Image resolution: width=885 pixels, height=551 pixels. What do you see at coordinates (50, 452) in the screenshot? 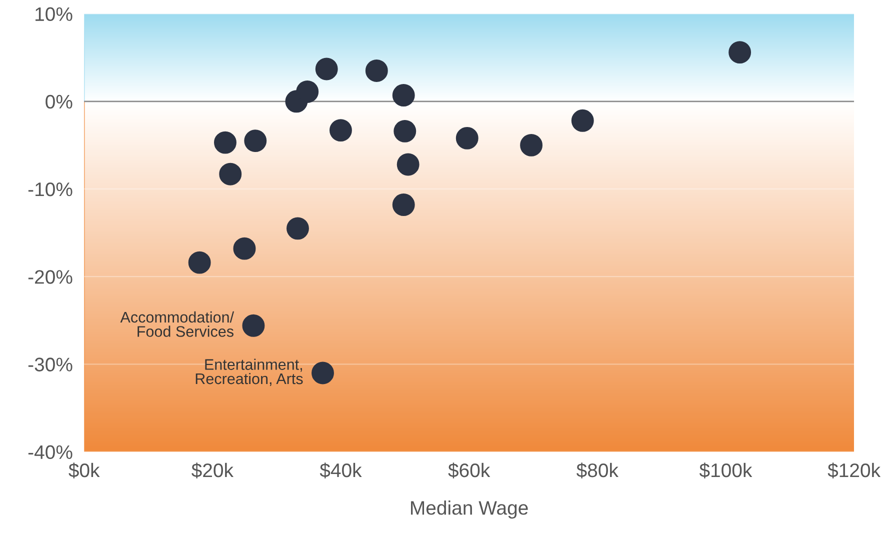
I see `y-tick-label: -40%` at bounding box center [50, 452].